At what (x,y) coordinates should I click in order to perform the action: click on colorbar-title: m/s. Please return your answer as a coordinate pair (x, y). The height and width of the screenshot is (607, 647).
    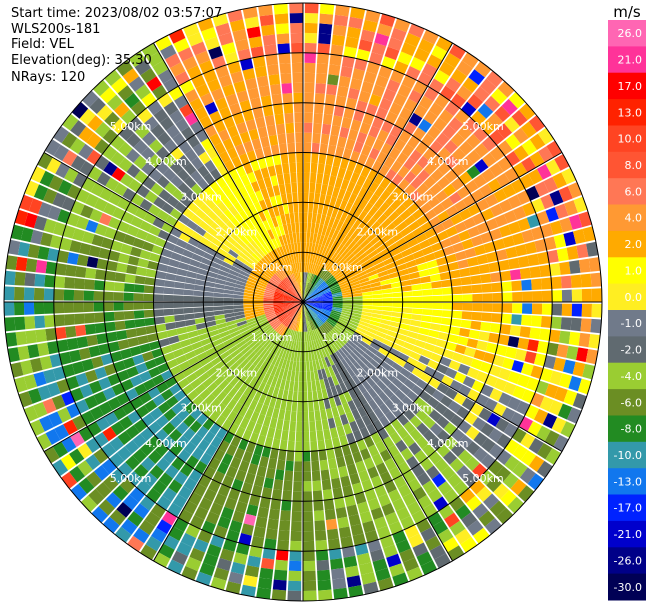
    Looking at the image, I should click on (627, 12).